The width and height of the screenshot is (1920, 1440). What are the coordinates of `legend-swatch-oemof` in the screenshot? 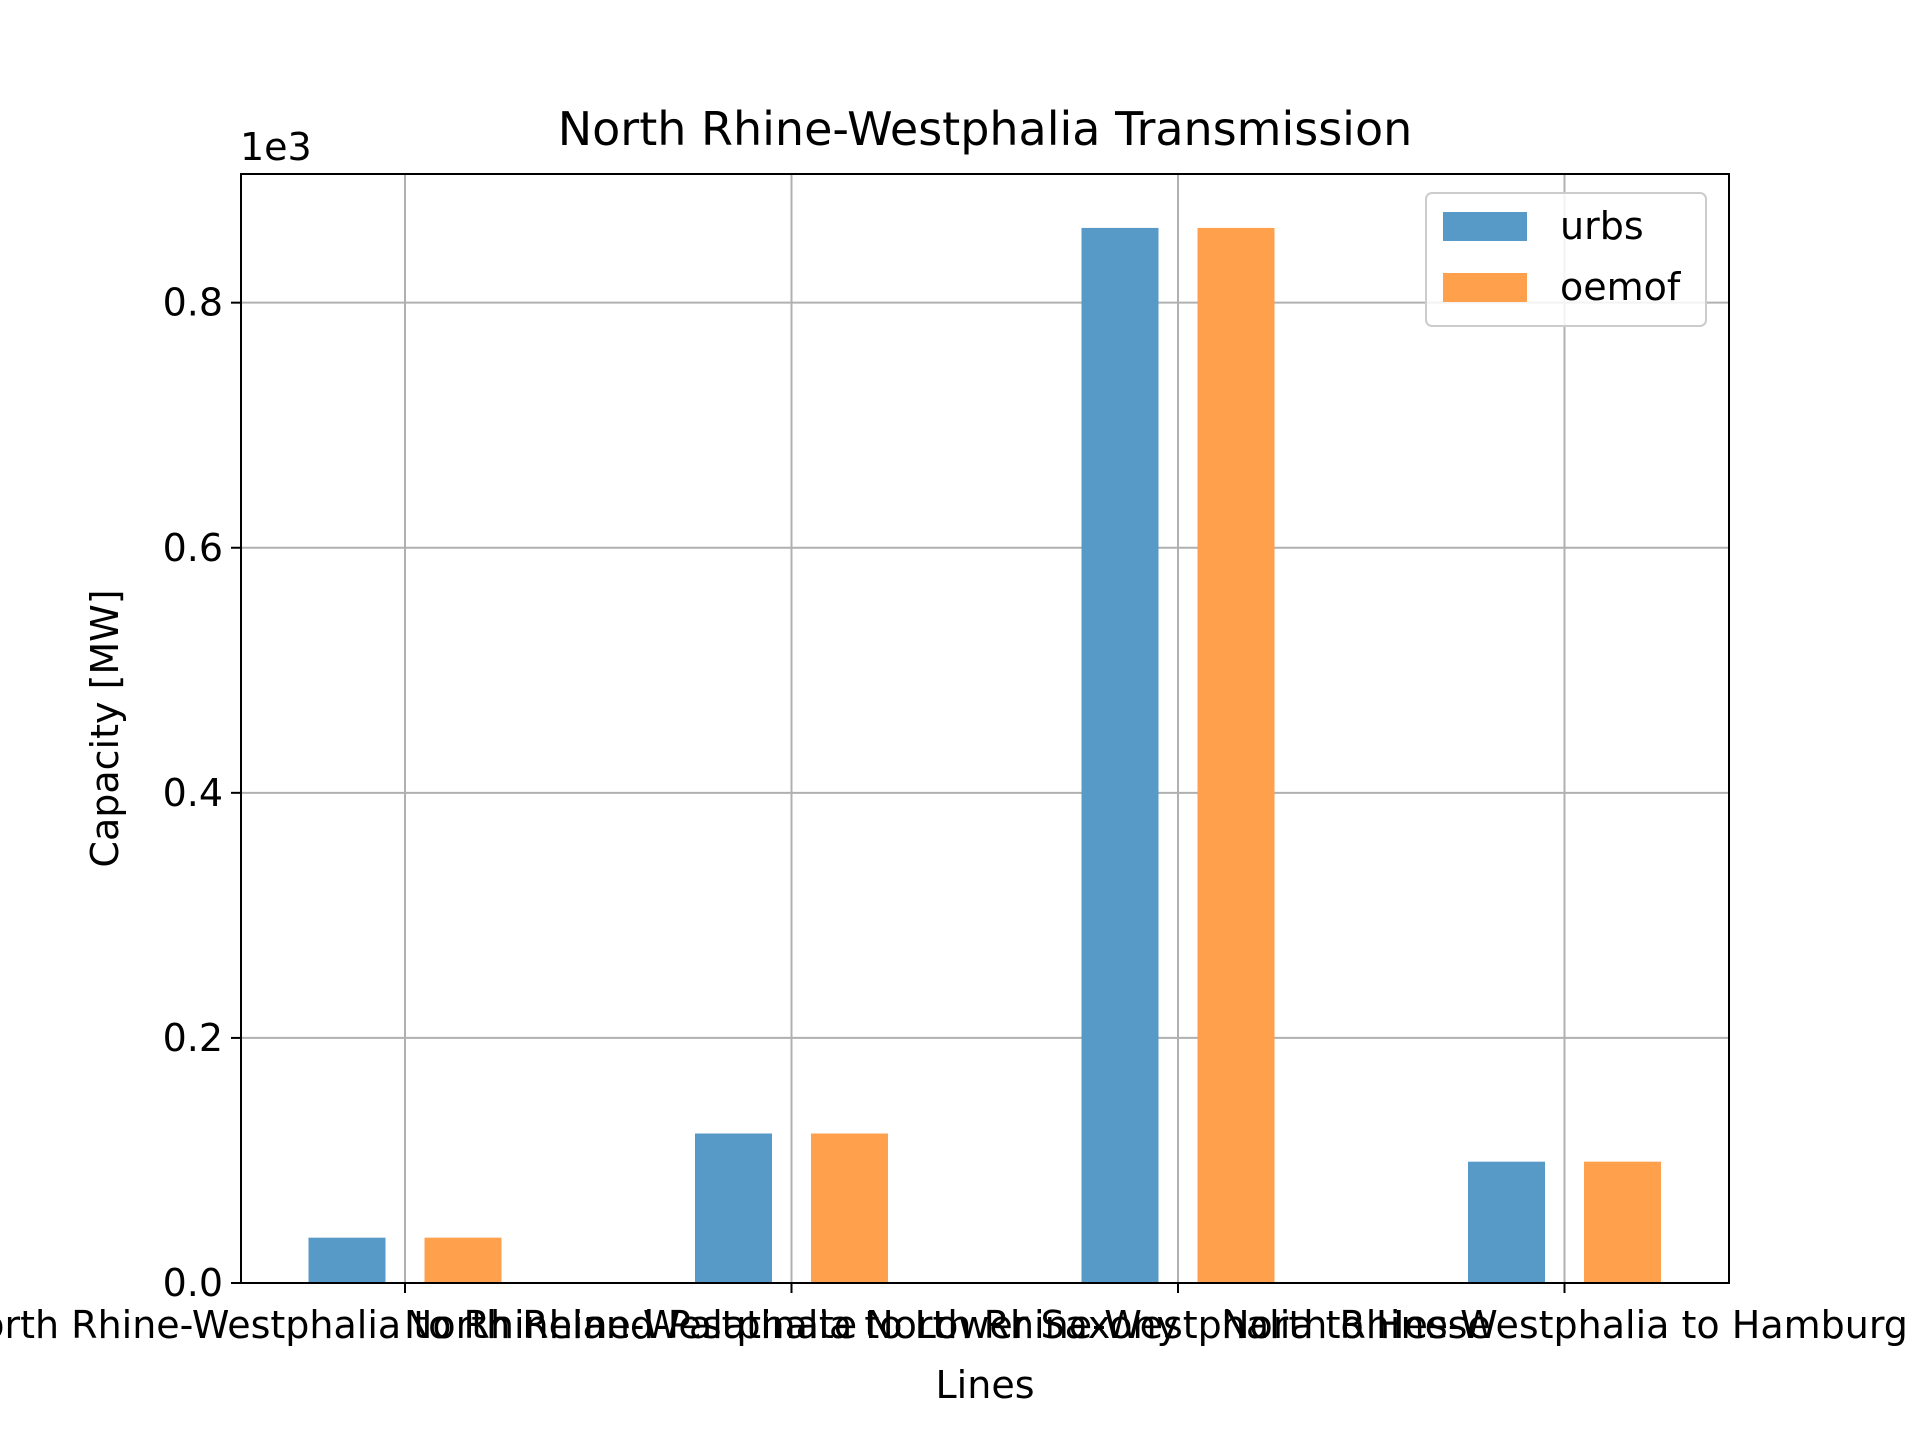 It's located at (1485, 287).